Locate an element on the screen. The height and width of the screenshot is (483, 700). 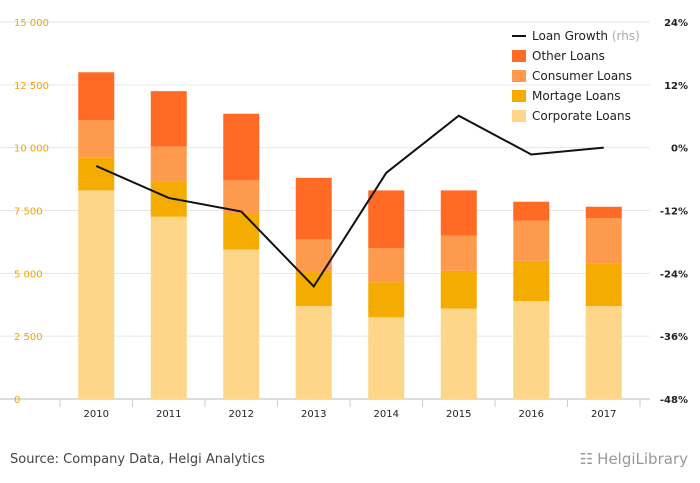
y-left-tick-label: 7 500 is located at coordinates (28, 212).